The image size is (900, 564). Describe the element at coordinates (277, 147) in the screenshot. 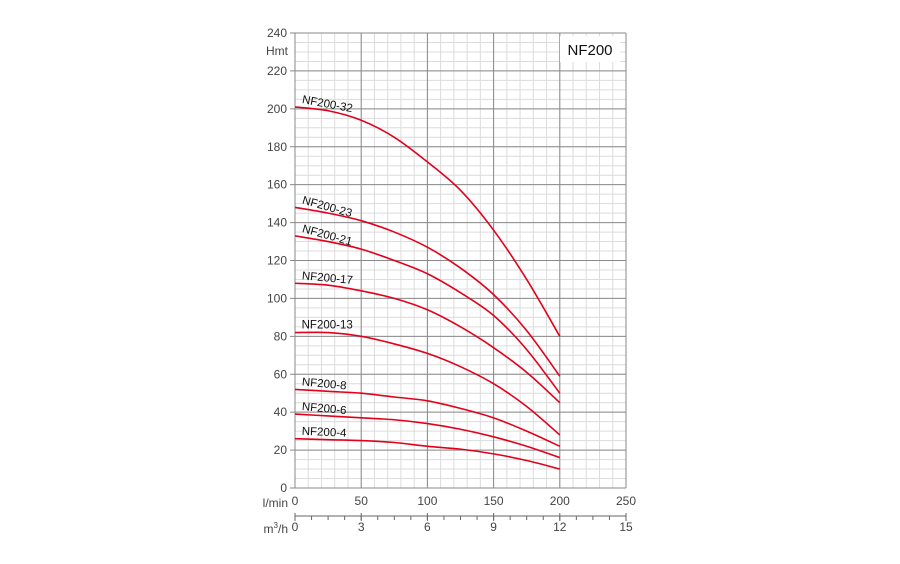

I see `y-tick-label: 180` at that location.